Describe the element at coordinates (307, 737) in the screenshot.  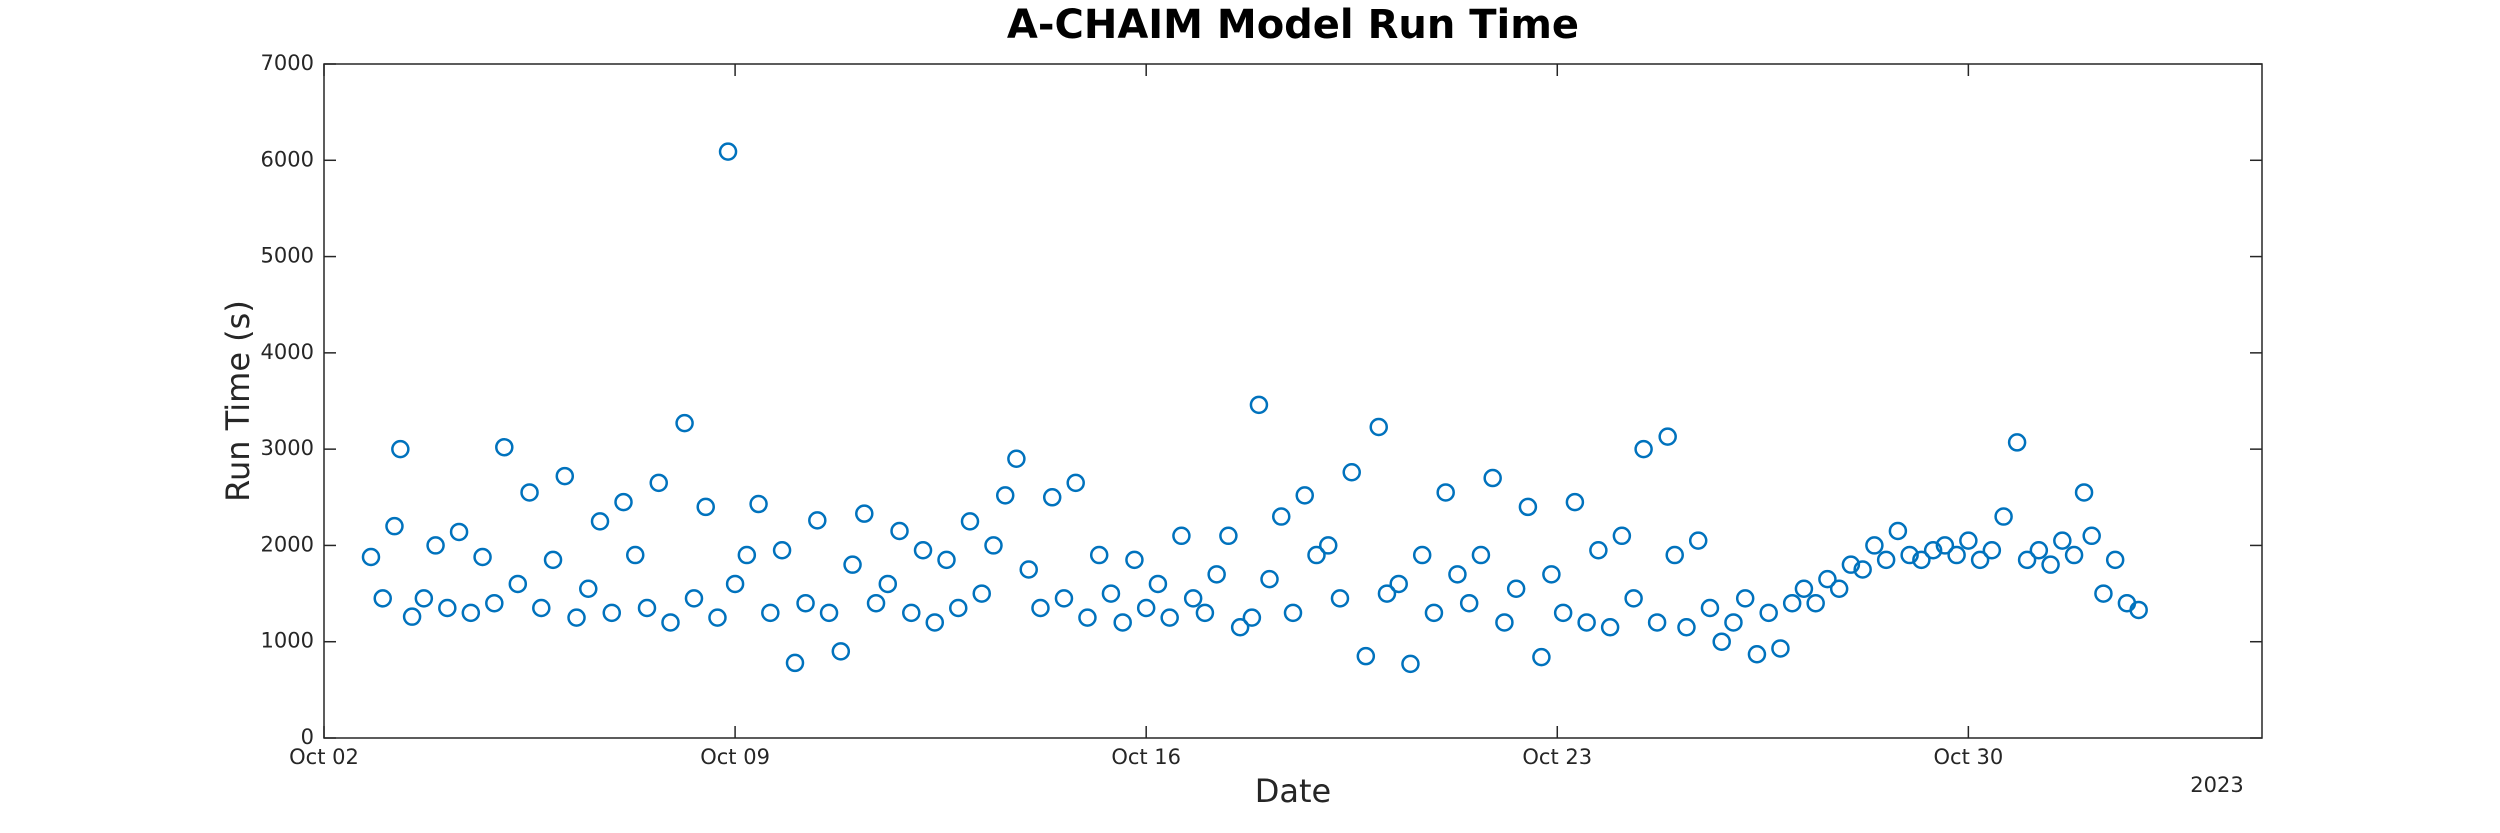
I see `y-tick-label: 0` at that location.